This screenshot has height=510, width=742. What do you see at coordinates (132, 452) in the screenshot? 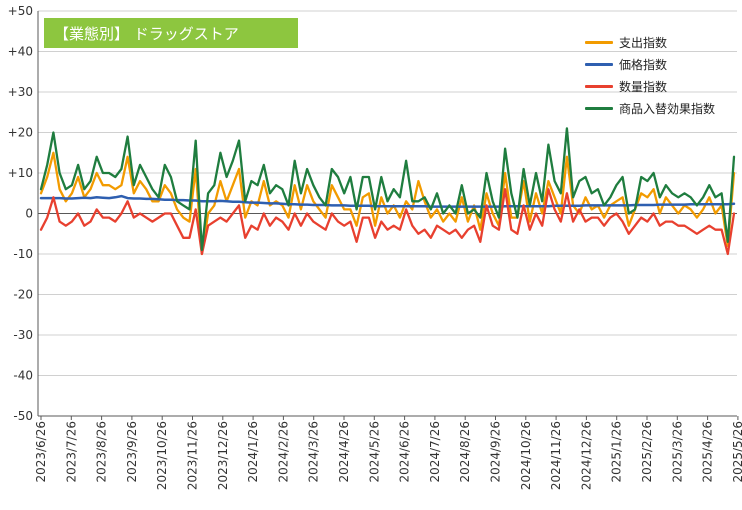
I see `x-tick-label: 2023/9/26` at bounding box center [132, 452].